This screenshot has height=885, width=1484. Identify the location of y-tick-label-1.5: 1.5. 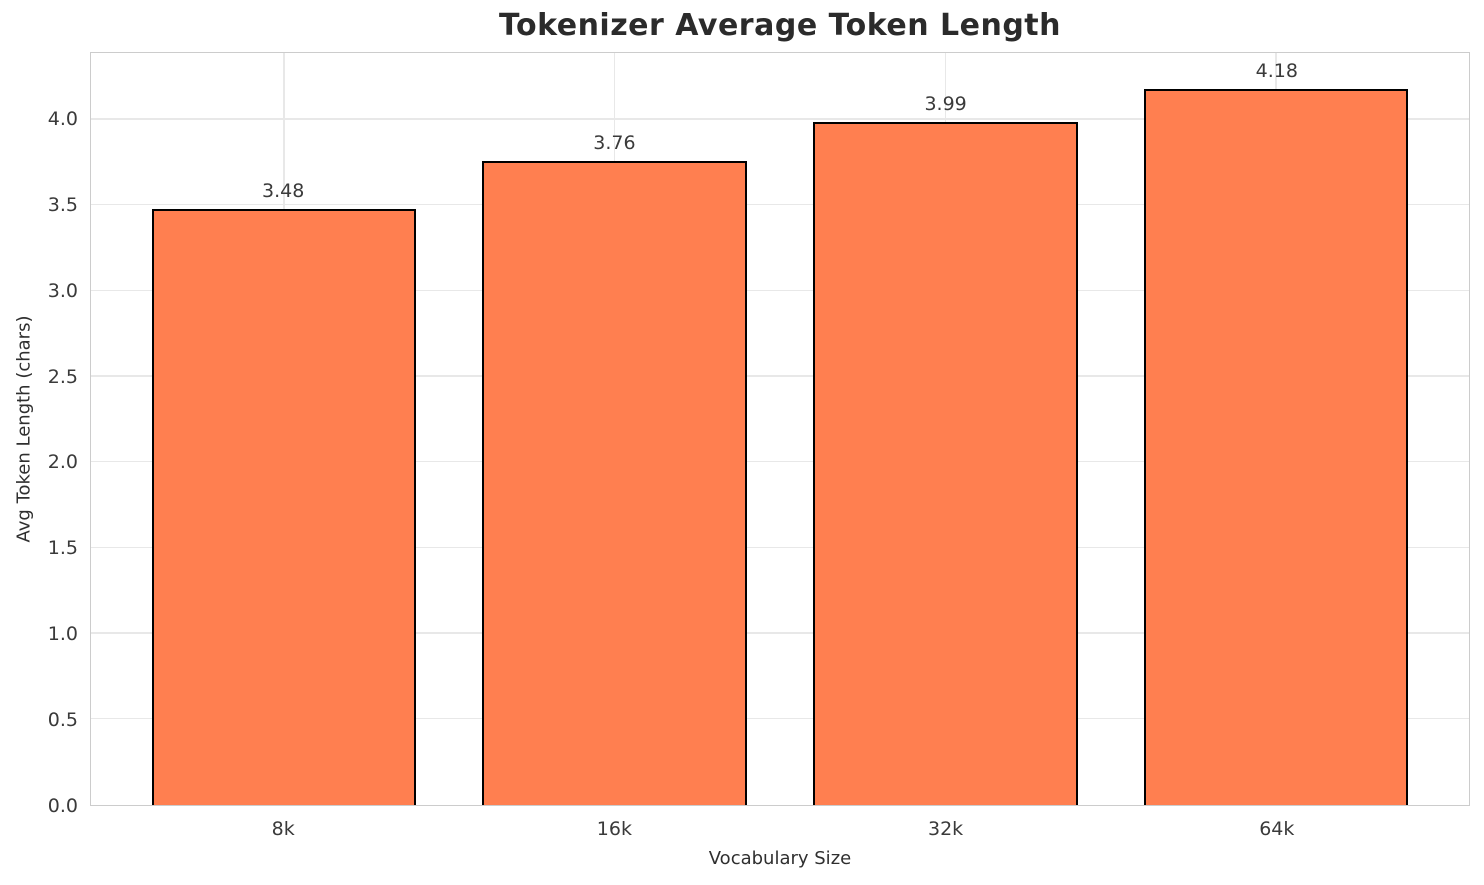
(62, 548).